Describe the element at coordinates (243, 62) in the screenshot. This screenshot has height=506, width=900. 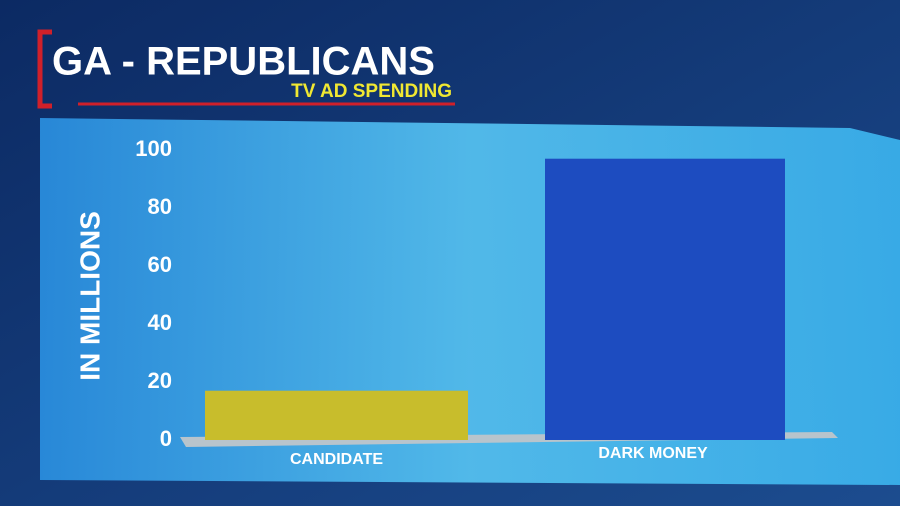
I see `chart-title: GA - REPUBLICANS` at that location.